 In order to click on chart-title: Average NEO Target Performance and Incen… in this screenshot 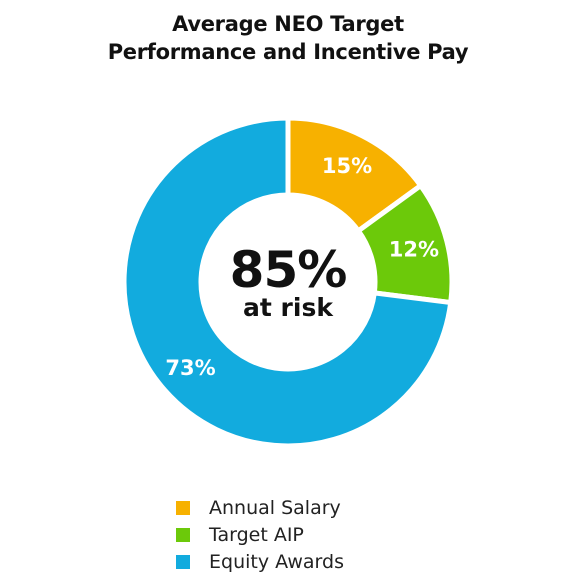, I will do `click(288, 38)`.